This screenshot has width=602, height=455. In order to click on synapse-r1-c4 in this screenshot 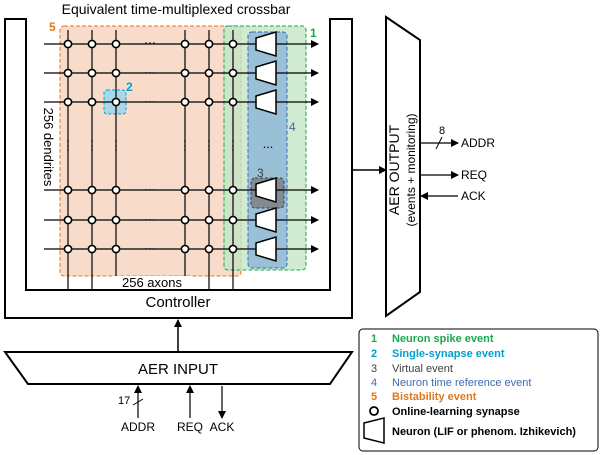, I will do `click(209, 73)`.